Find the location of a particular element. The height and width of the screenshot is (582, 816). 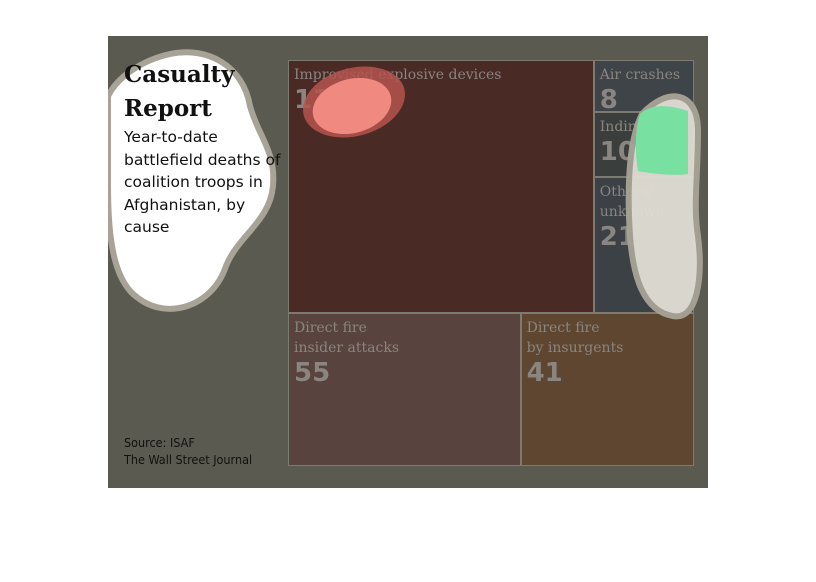

cell-label: Air crashes is located at coordinates (640, 75).